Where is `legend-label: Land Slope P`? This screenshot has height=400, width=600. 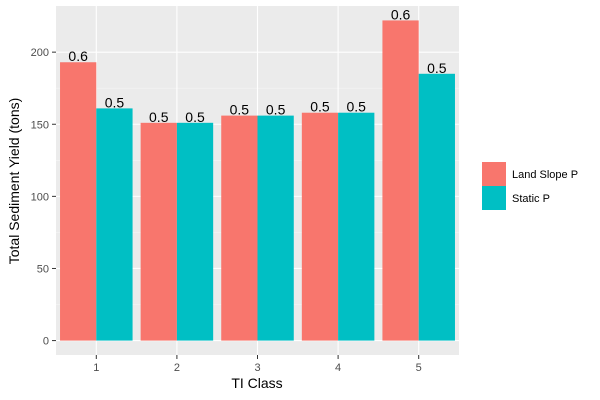 legend-label: Land Slope P is located at coordinates (545, 175).